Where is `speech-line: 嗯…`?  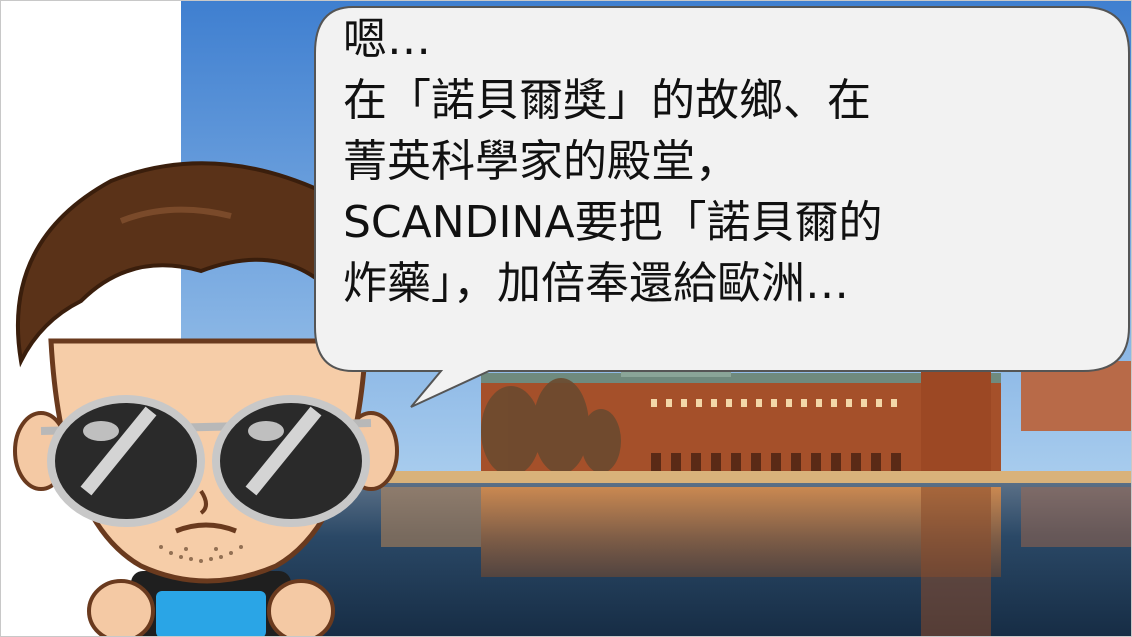 speech-line: 嗯… is located at coordinates (387, 39).